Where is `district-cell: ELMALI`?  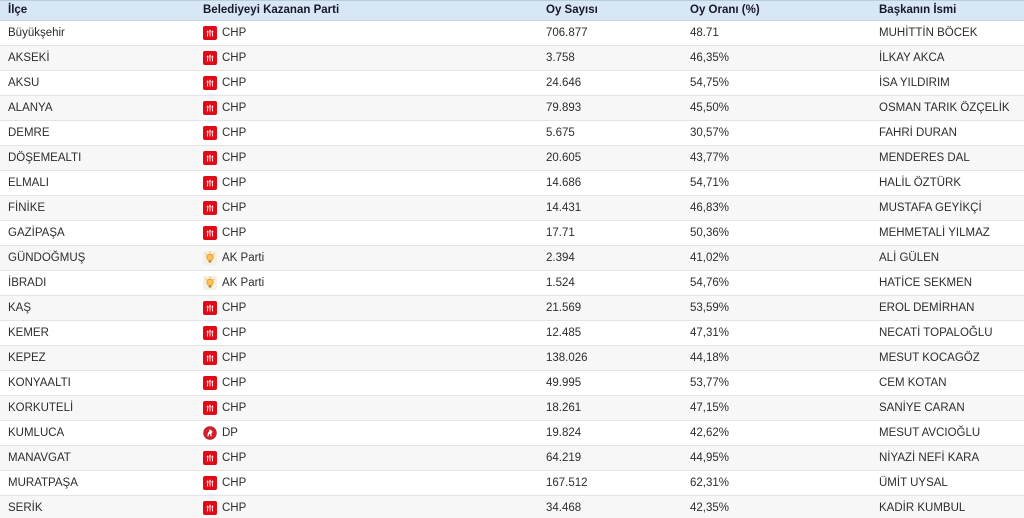 district-cell: ELMALI is located at coordinates (97, 183).